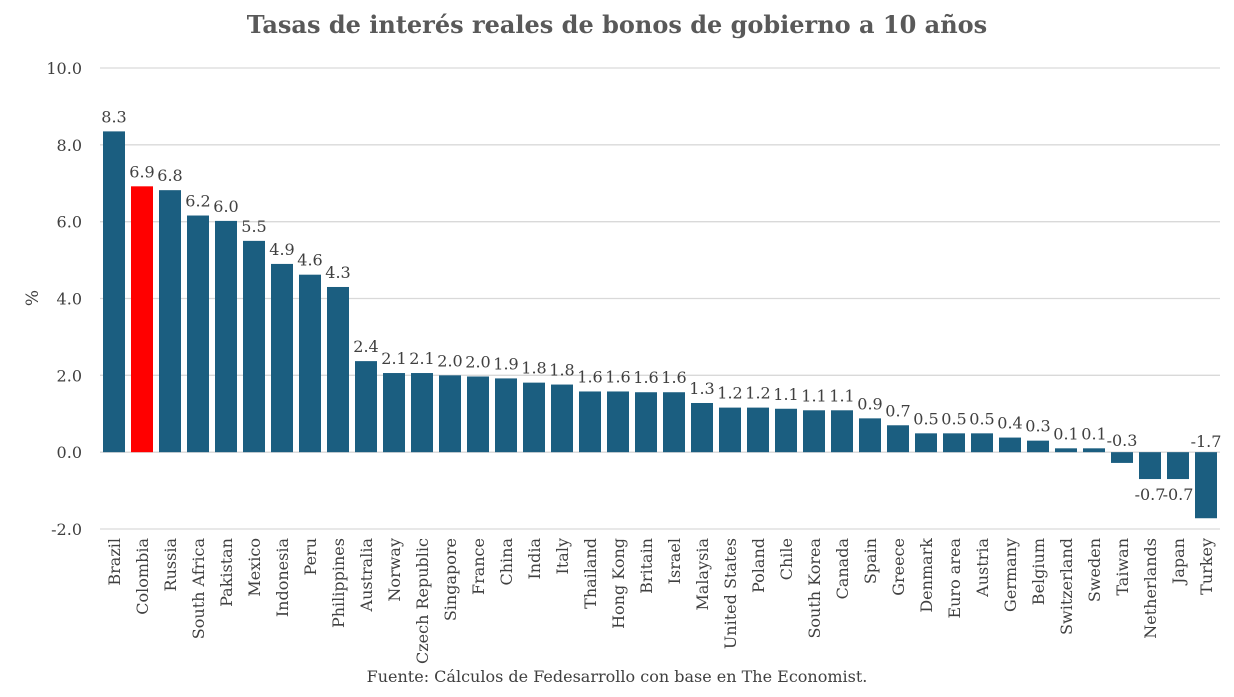  Describe the element at coordinates (701, 388) in the screenshot. I see `data-label: 1.3` at that location.